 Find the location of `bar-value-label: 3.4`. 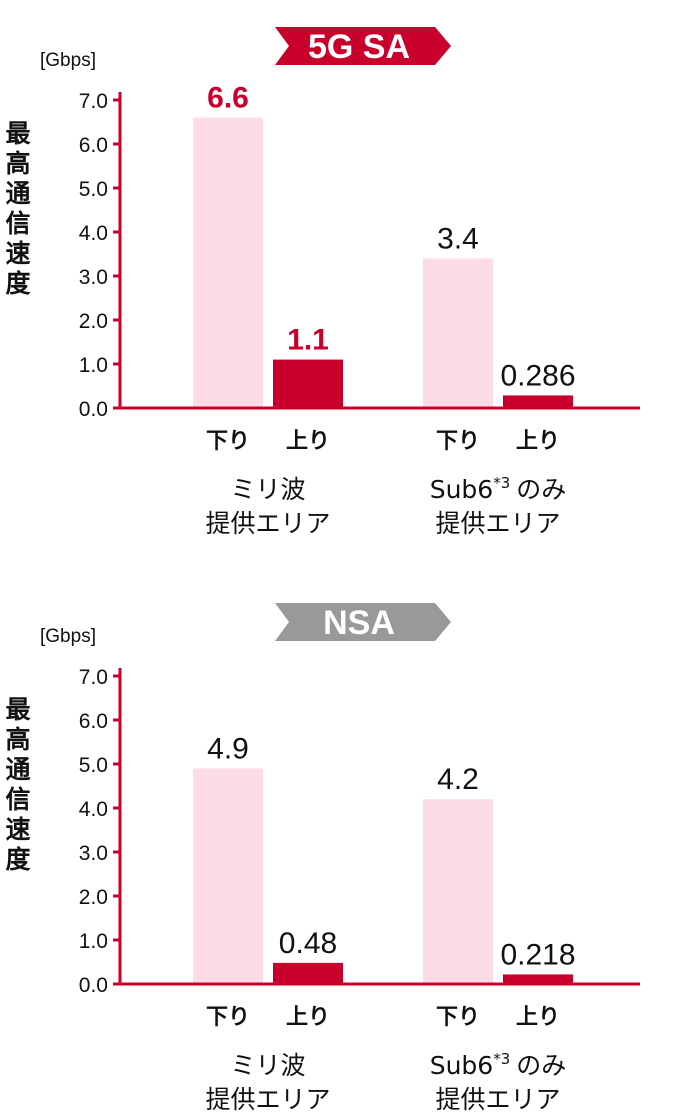

bar-value-label: 3.4 is located at coordinates (458, 238).